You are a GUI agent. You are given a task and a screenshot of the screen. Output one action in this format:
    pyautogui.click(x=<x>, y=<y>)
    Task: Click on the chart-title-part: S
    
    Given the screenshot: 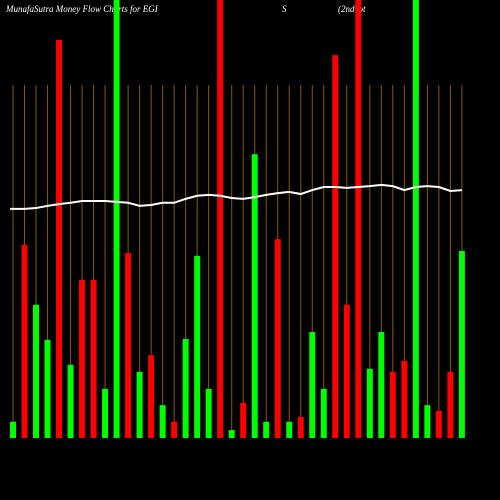 What is the action you would take?
    pyautogui.click(x=284, y=9)
    